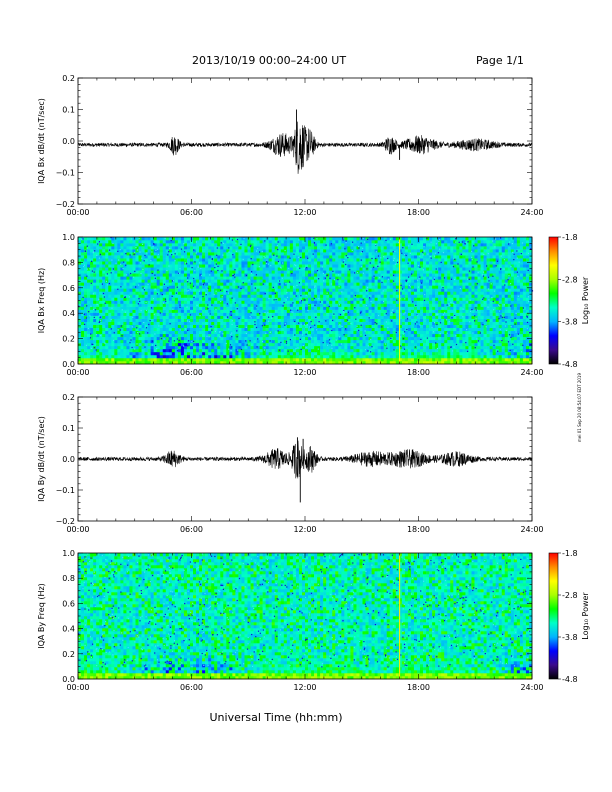  What do you see at coordinates (41, 616) in the screenshot?
I see `y-axis-label: IQA By Freq (Hz)` at bounding box center [41, 616].